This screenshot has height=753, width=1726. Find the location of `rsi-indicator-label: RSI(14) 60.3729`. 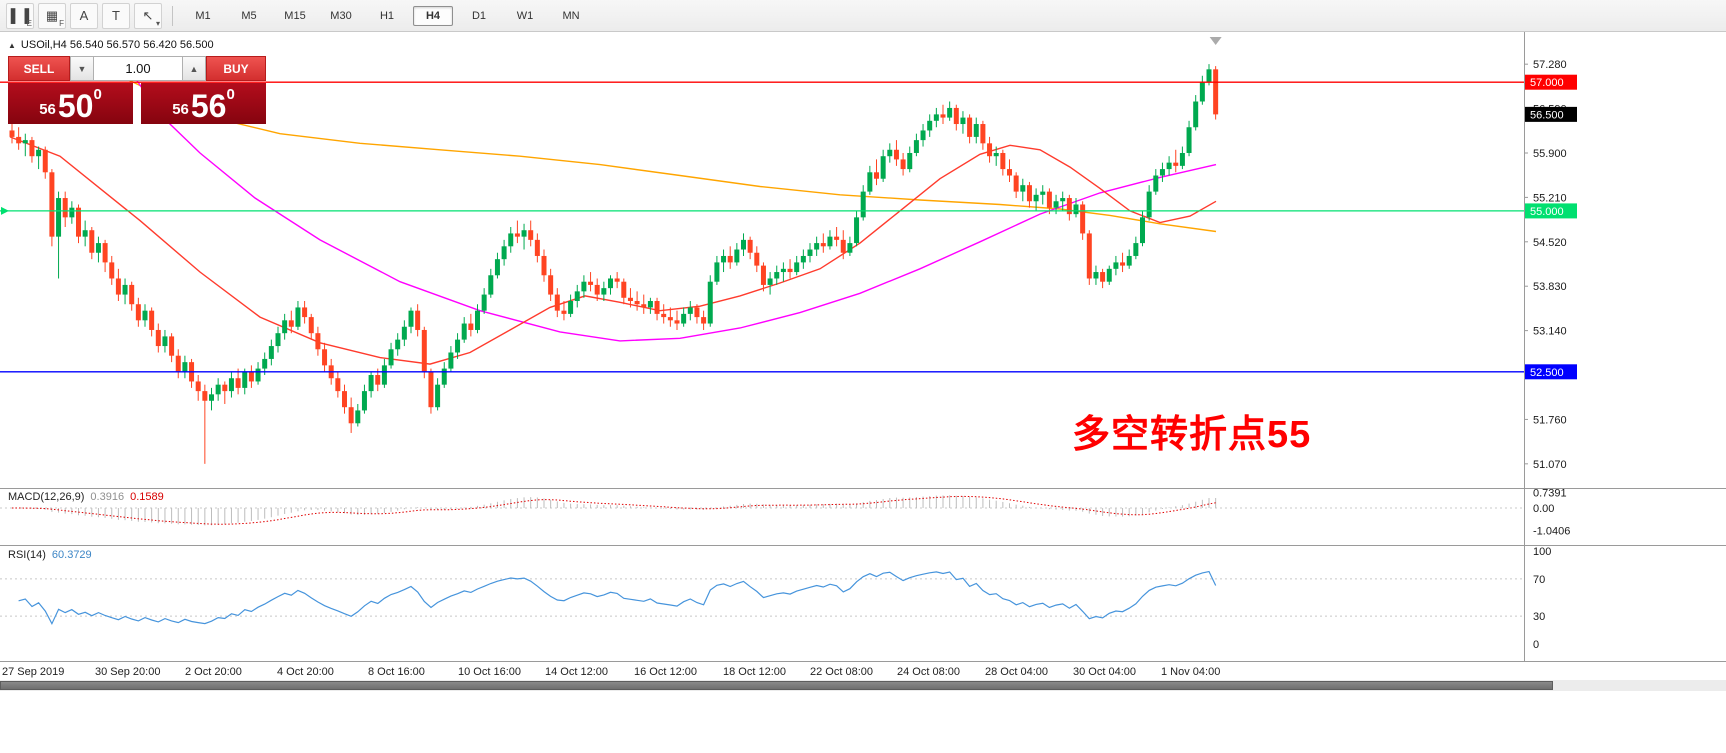

rsi-indicator-label: RSI(14) 60.3729 is located at coordinates (50, 555).